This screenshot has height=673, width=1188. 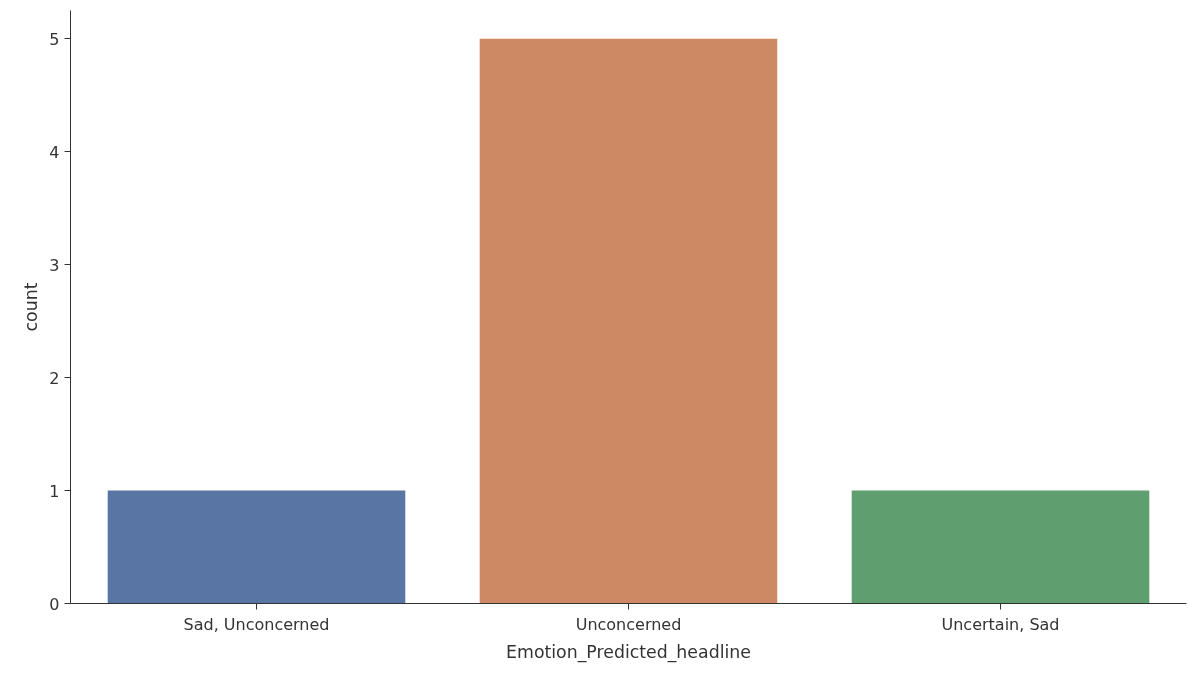 What do you see at coordinates (628, 652) in the screenshot?
I see `x-axis-title: Emotion_Predicted_headline` at bounding box center [628, 652].